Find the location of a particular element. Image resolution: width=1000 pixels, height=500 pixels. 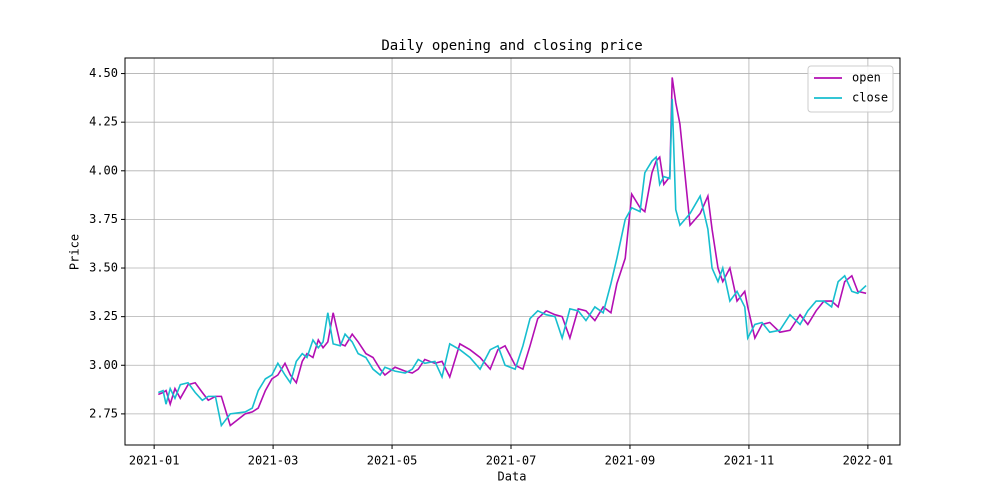

y-tick-label: 3.00 is located at coordinates (103, 365).